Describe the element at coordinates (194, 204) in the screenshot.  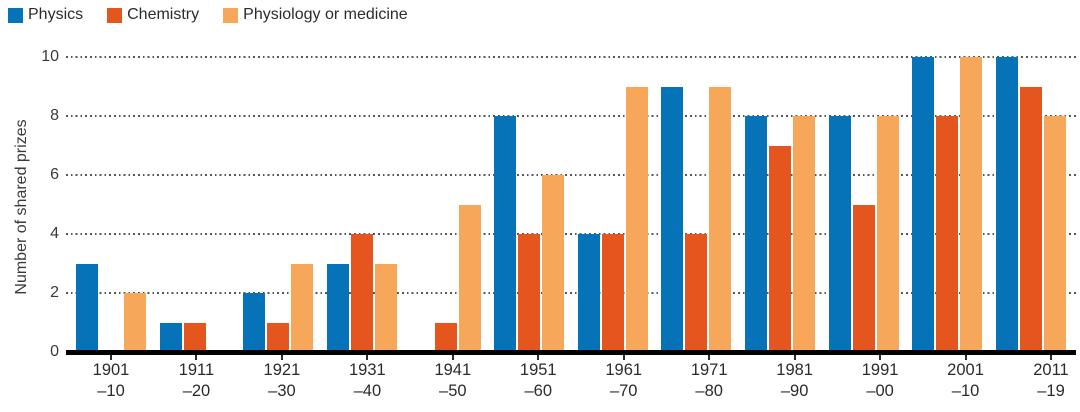
I see `bar-group-1911` at that location.